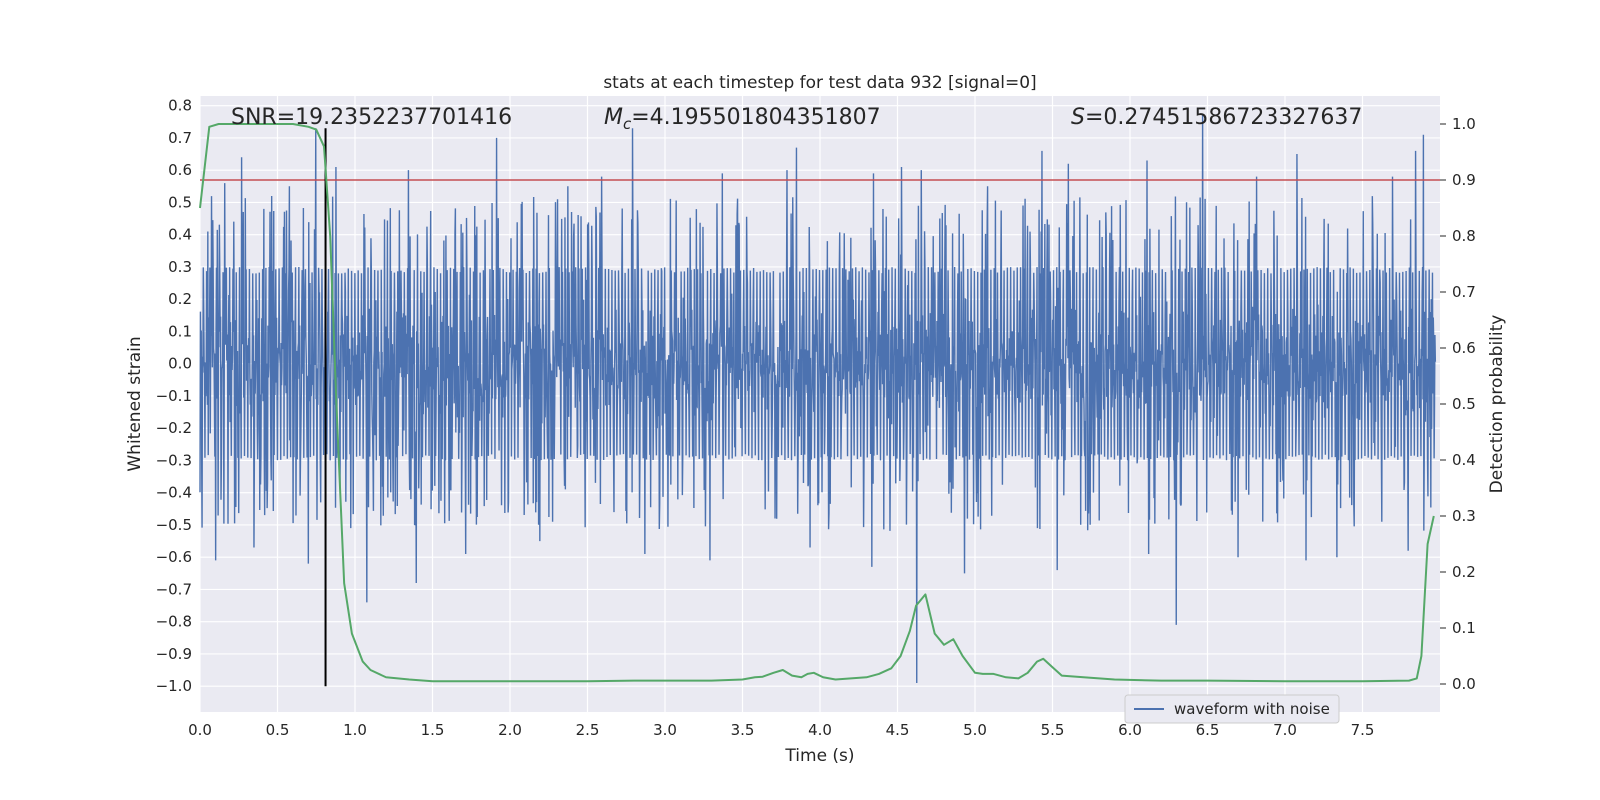 This screenshot has height=800, width=1600. I want to click on x-tick-label: 0.5, so click(278, 730).